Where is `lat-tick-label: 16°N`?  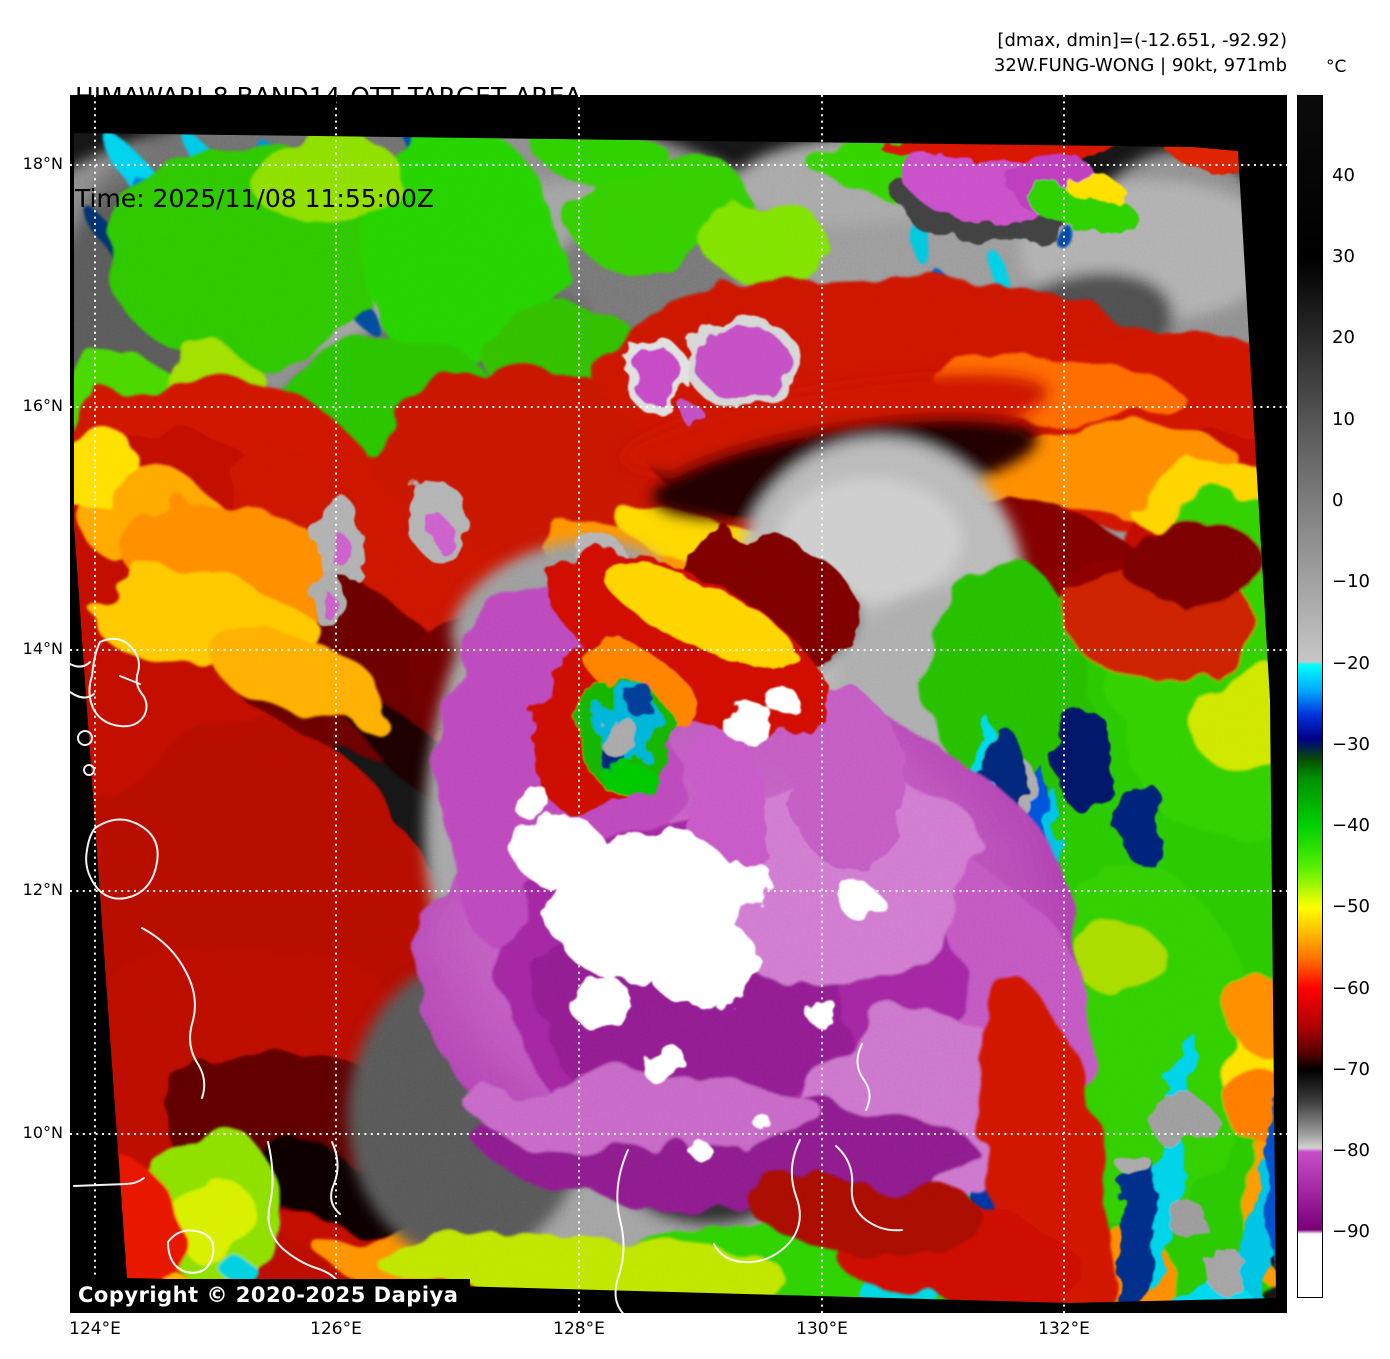
lat-tick-label: 16°N is located at coordinates (42, 405).